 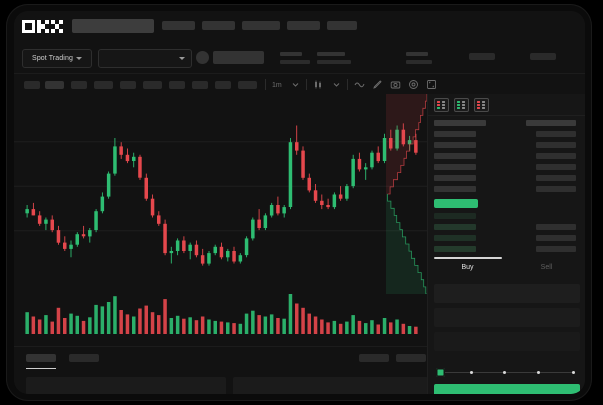 What do you see at coordinates (413, 84) in the screenshot?
I see `chart-settings-gear-icon` at bounding box center [413, 84].